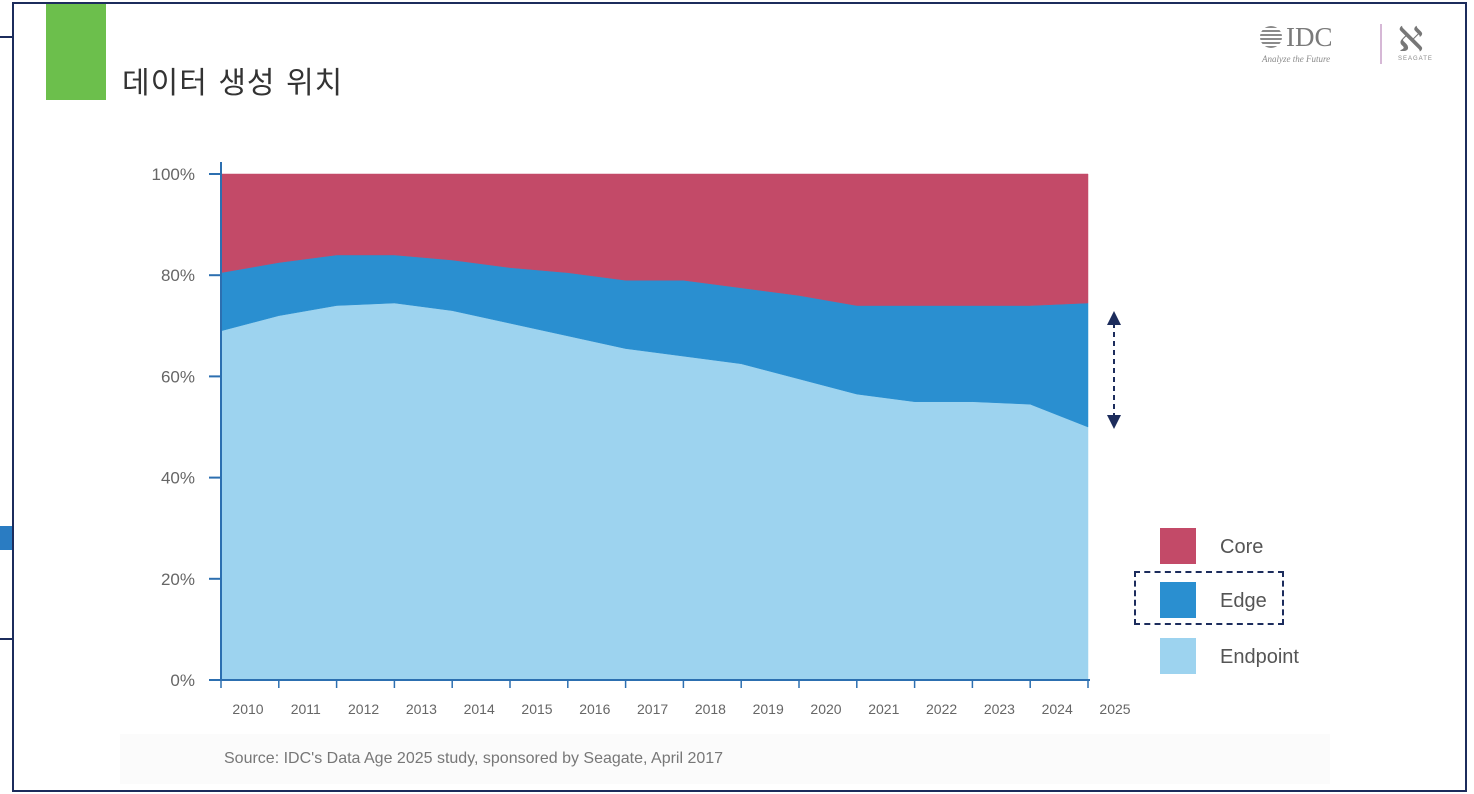 The width and height of the screenshot is (1474, 794). What do you see at coordinates (725, 759) in the screenshot?
I see `source-band` at bounding box center [725, 759].